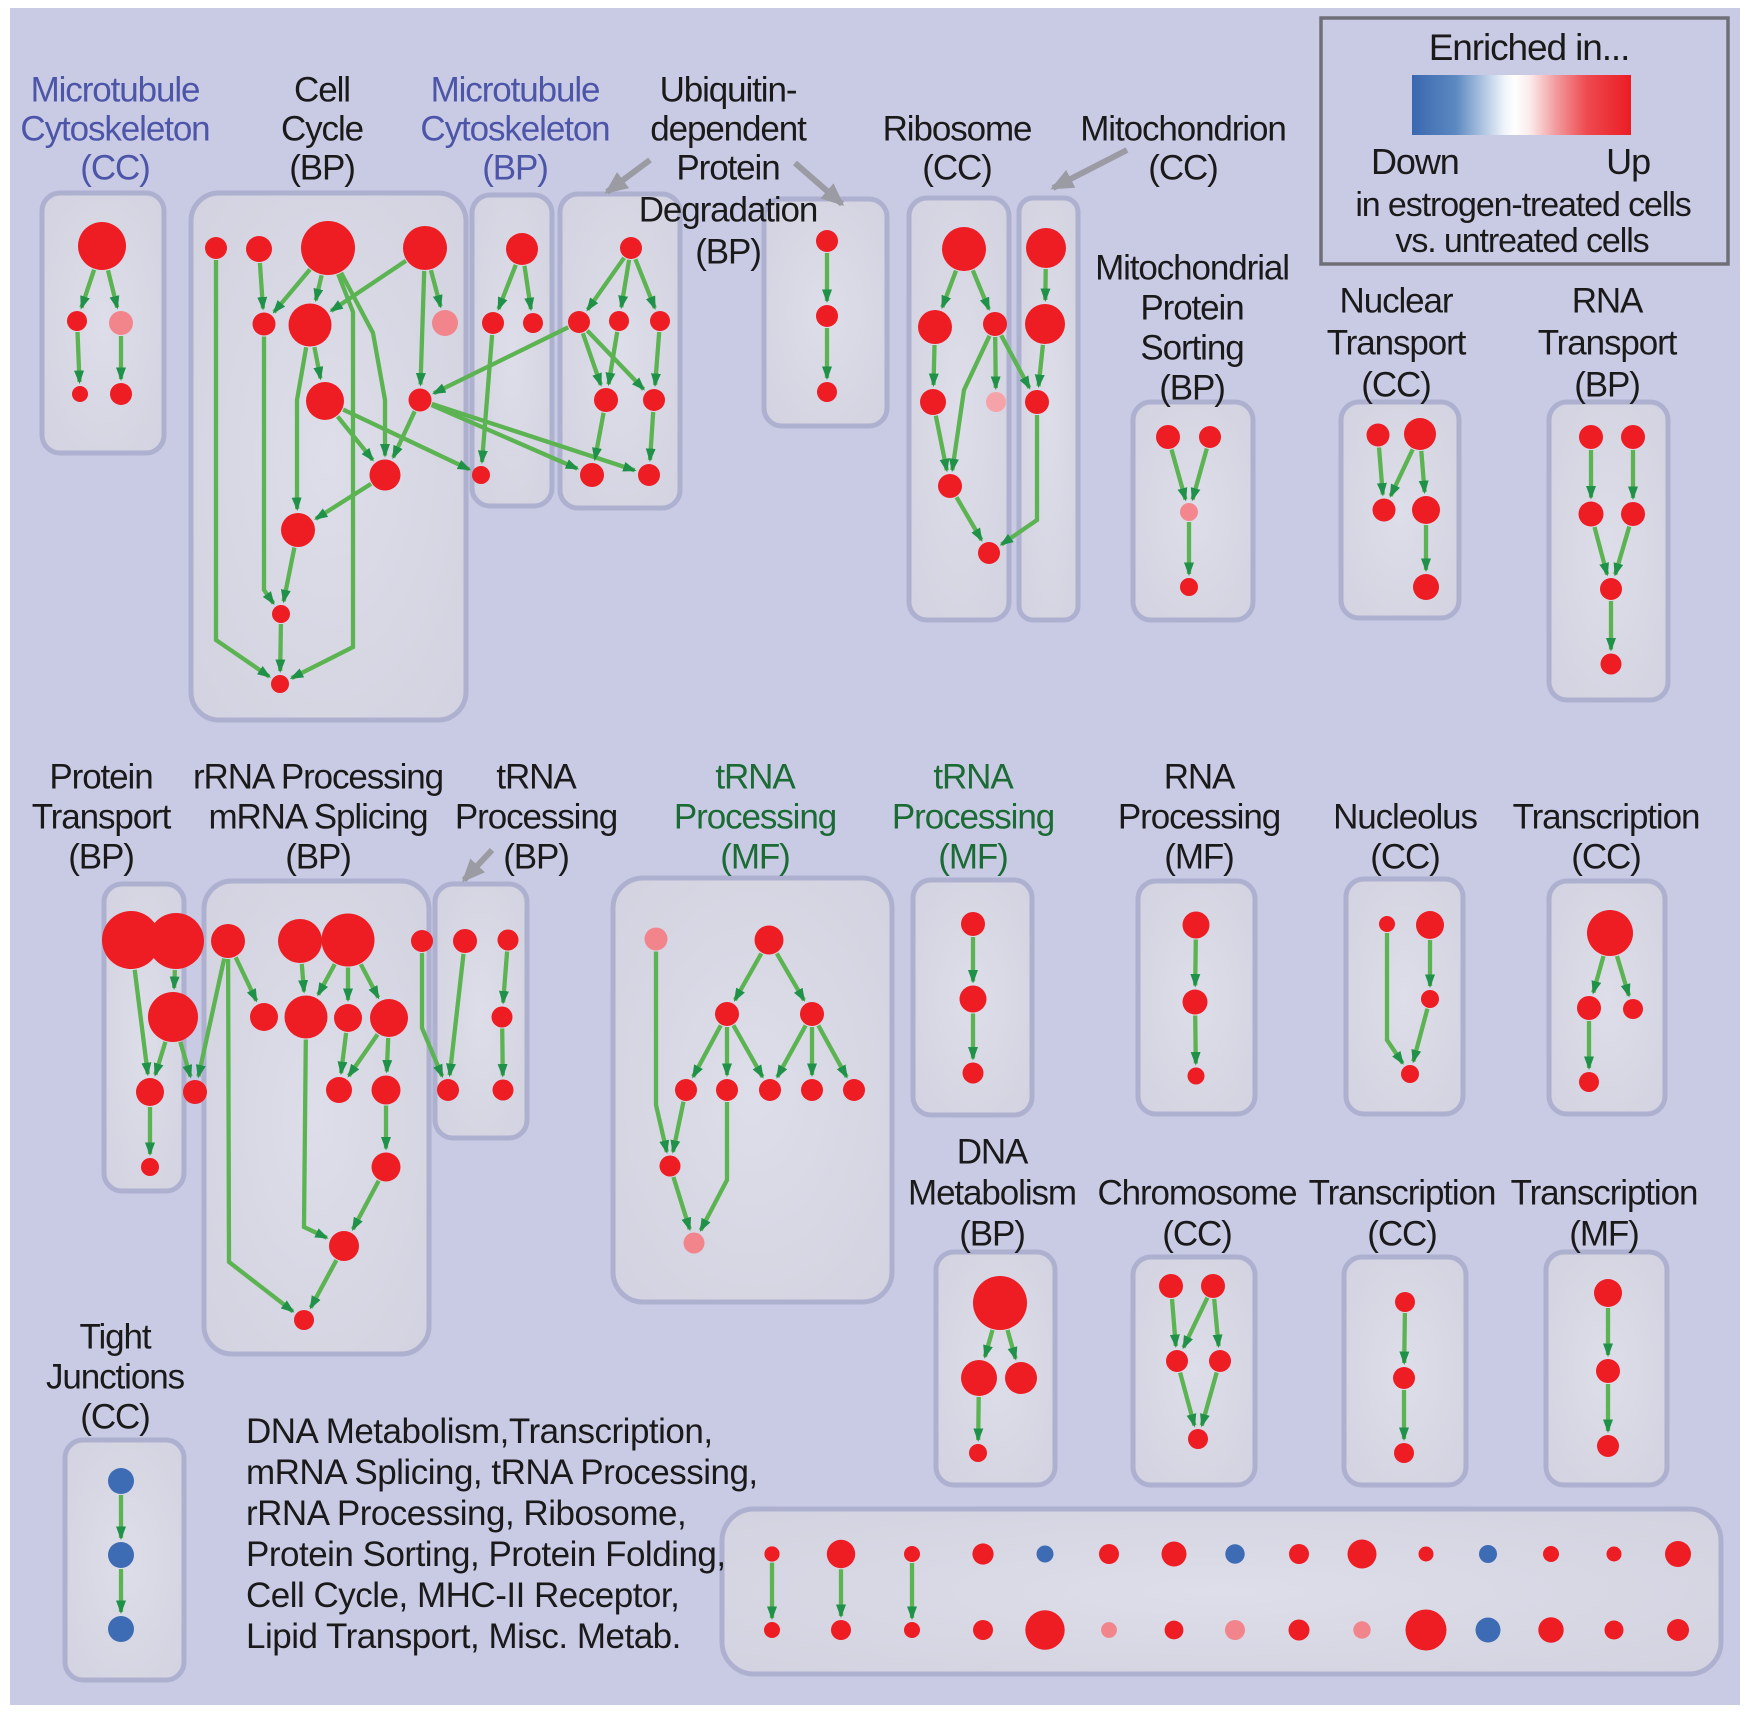 The height and width of the screenshot is (1715, 1750). I want to click on svg-text: Junctions, so click(115, 1377).